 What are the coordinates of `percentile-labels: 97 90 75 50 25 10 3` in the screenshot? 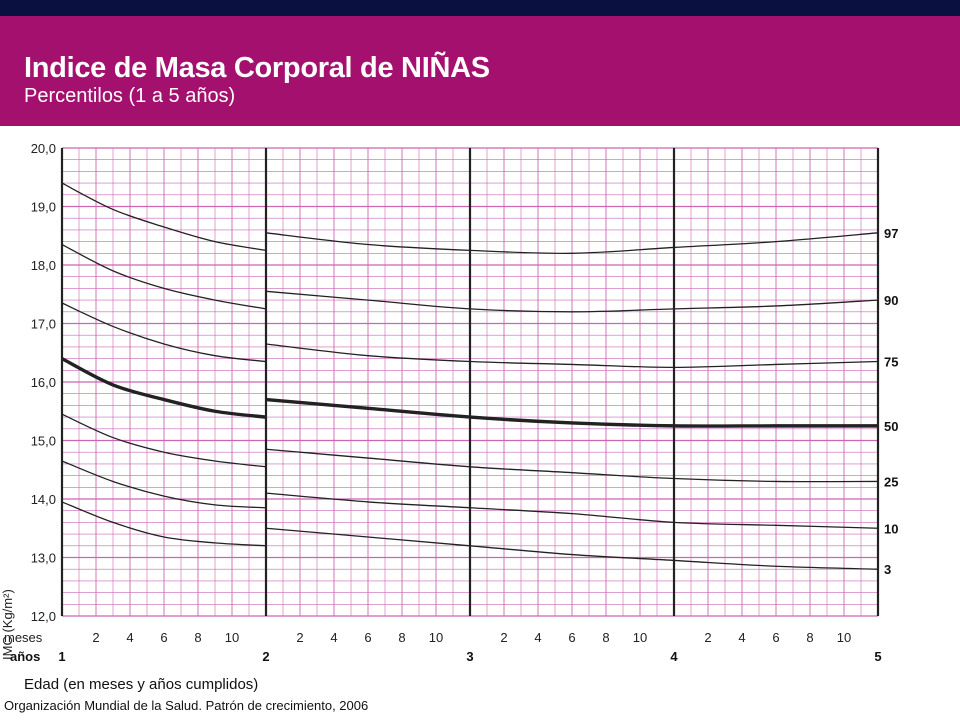 It's located at (891, 401).